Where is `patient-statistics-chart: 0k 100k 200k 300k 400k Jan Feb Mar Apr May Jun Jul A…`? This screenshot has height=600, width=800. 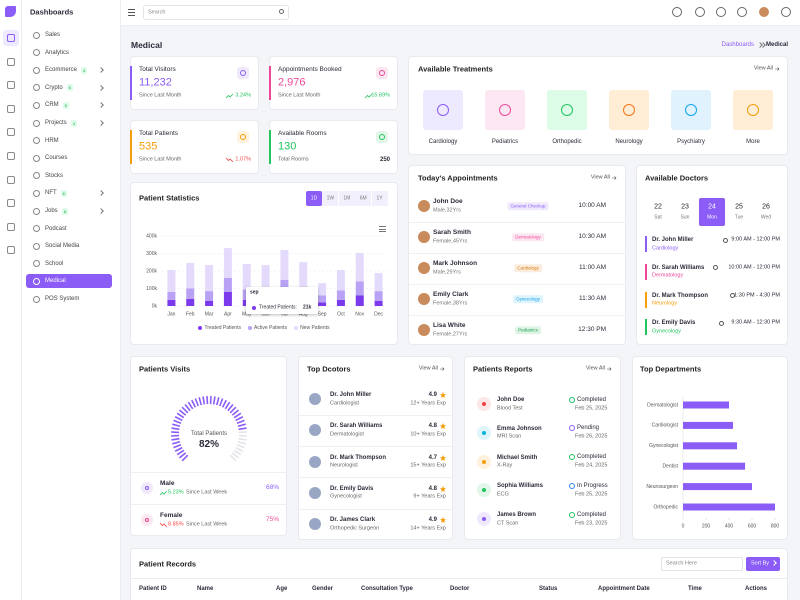 patient-statistics-chart: 0k 100k 200k 300k 400k Jan Feb Mar Apr May Jun Jul A… is located at coordinates (267, 275).